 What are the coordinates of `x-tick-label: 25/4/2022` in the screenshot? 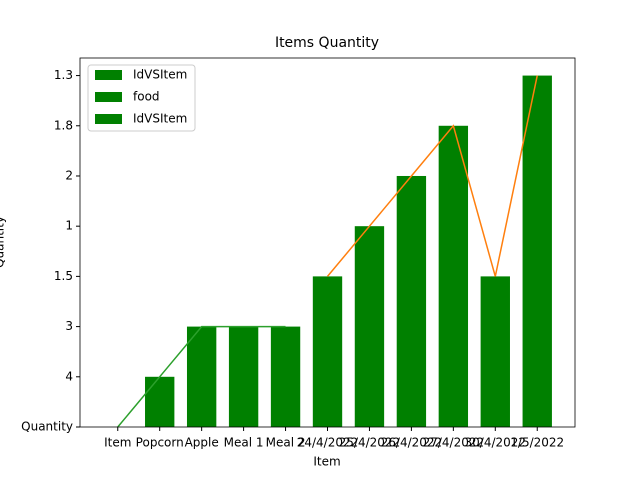 It's located at (370, 443).